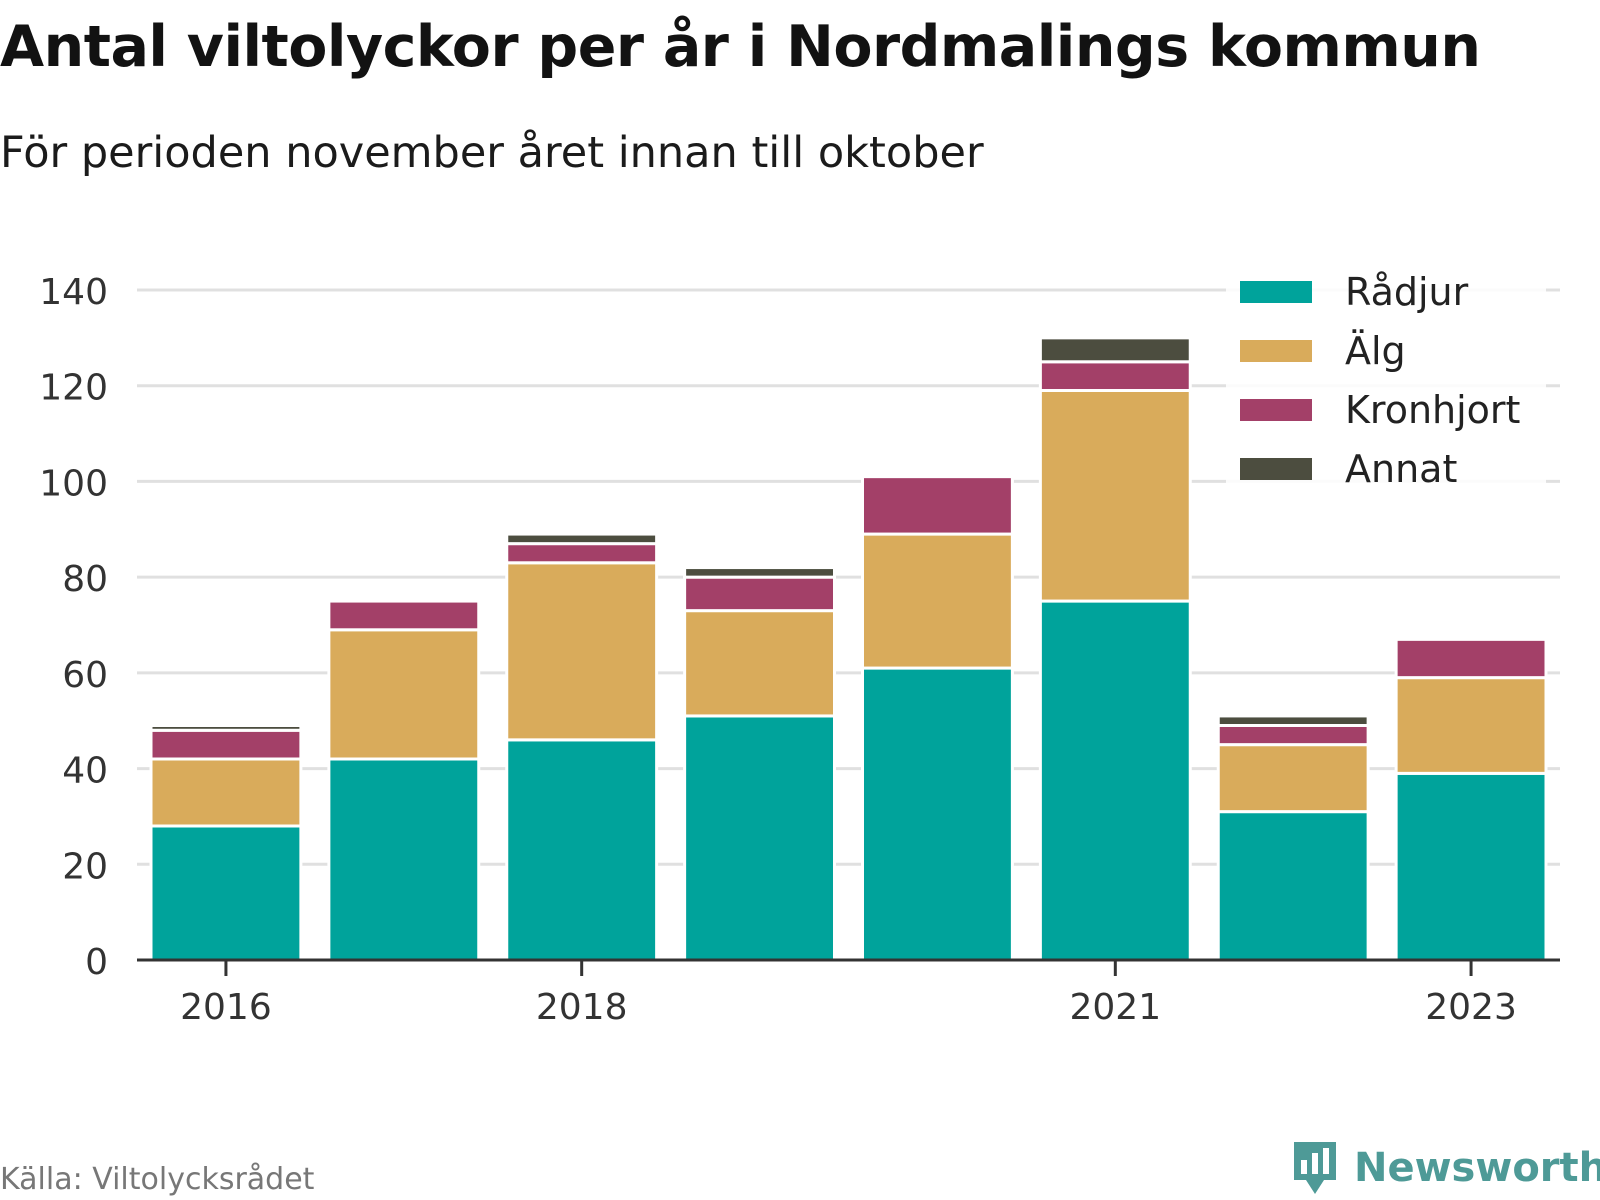 The width and height of the screenshot is (1600, 1200). What do you see at coordinates (1407, 292) in the screenshot?
I see `legend-label: Rådjur` at bounding box center [1407, 292].